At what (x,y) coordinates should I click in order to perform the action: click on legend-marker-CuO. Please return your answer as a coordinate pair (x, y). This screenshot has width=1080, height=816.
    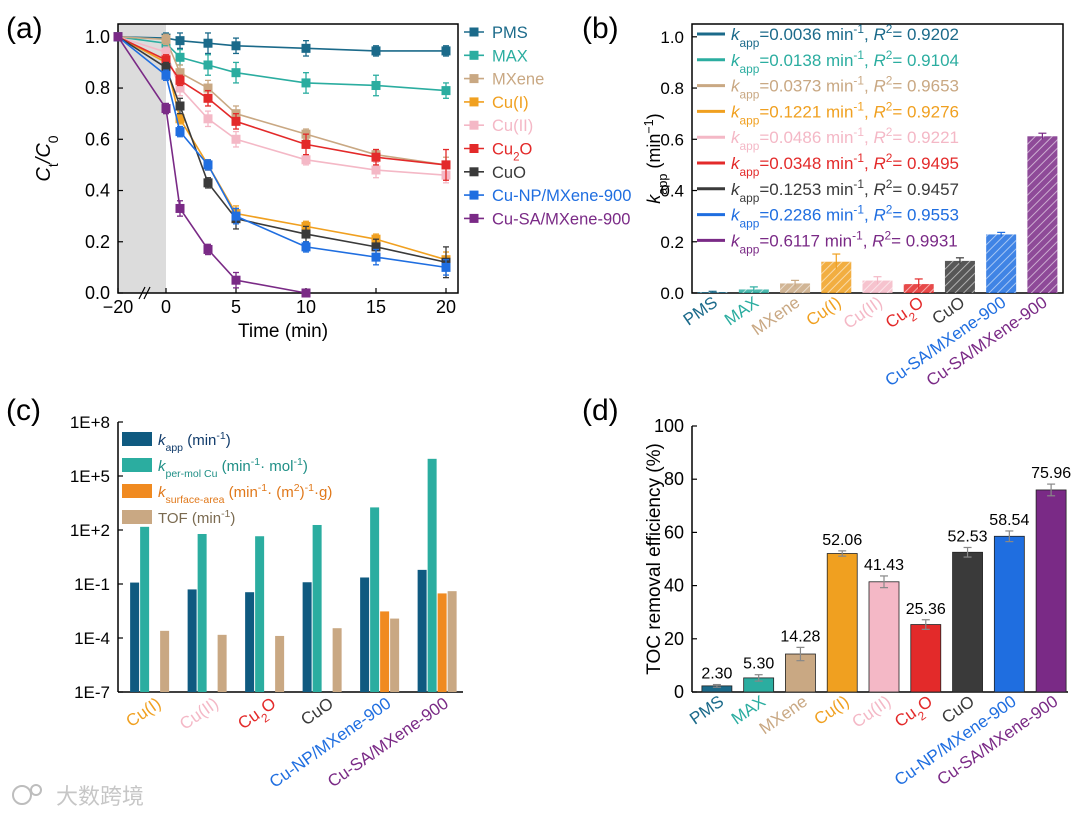
    Looking at the image, I should click on (474, 172).